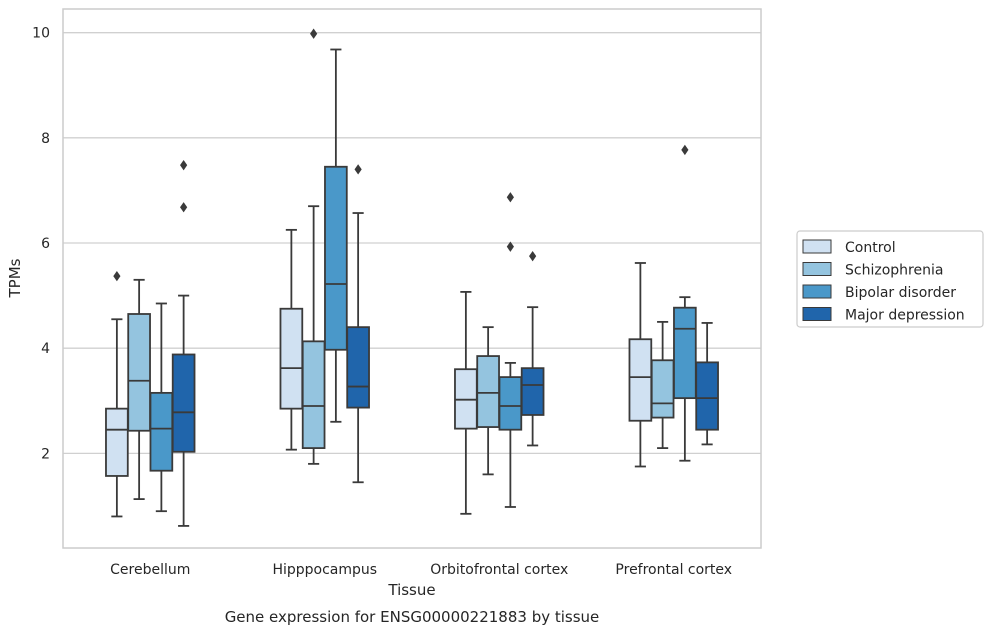 The width and height of the screenshot is (992, 634). What do you see at coordinates (905, 316) in the screenshot?
I see `legend-label-4: Major depression` at bounding box center [905, 316].